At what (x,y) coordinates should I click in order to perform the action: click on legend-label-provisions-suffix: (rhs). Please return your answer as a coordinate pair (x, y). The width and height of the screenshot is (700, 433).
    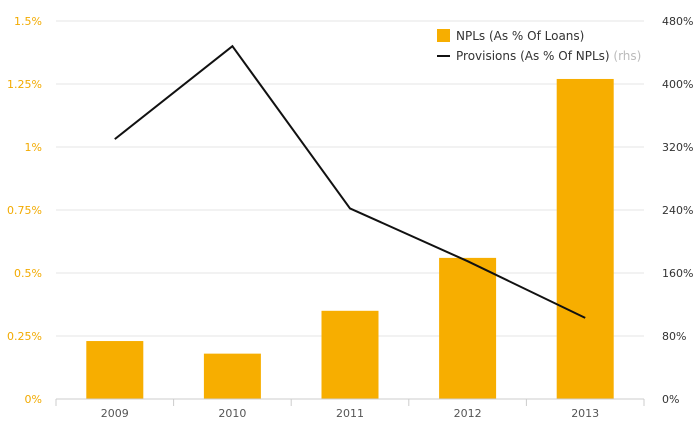
    Looking at the image, I should click on (627, 56).